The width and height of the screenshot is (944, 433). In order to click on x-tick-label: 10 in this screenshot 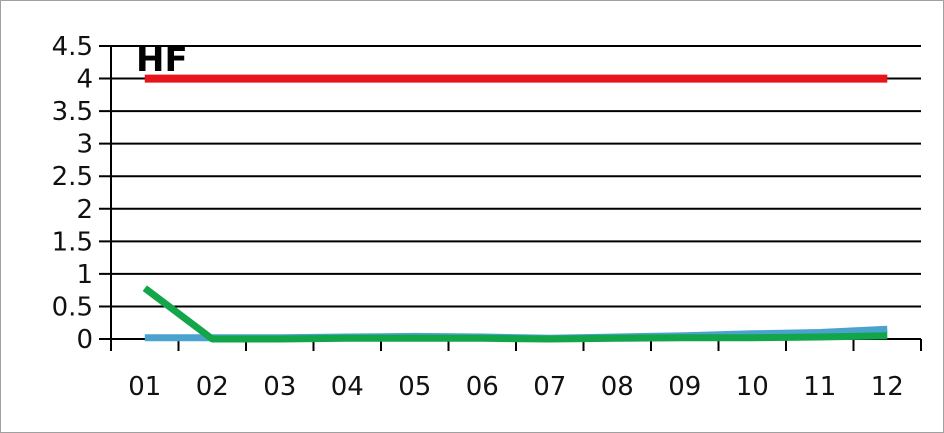, I will do `click(752, 387)`.